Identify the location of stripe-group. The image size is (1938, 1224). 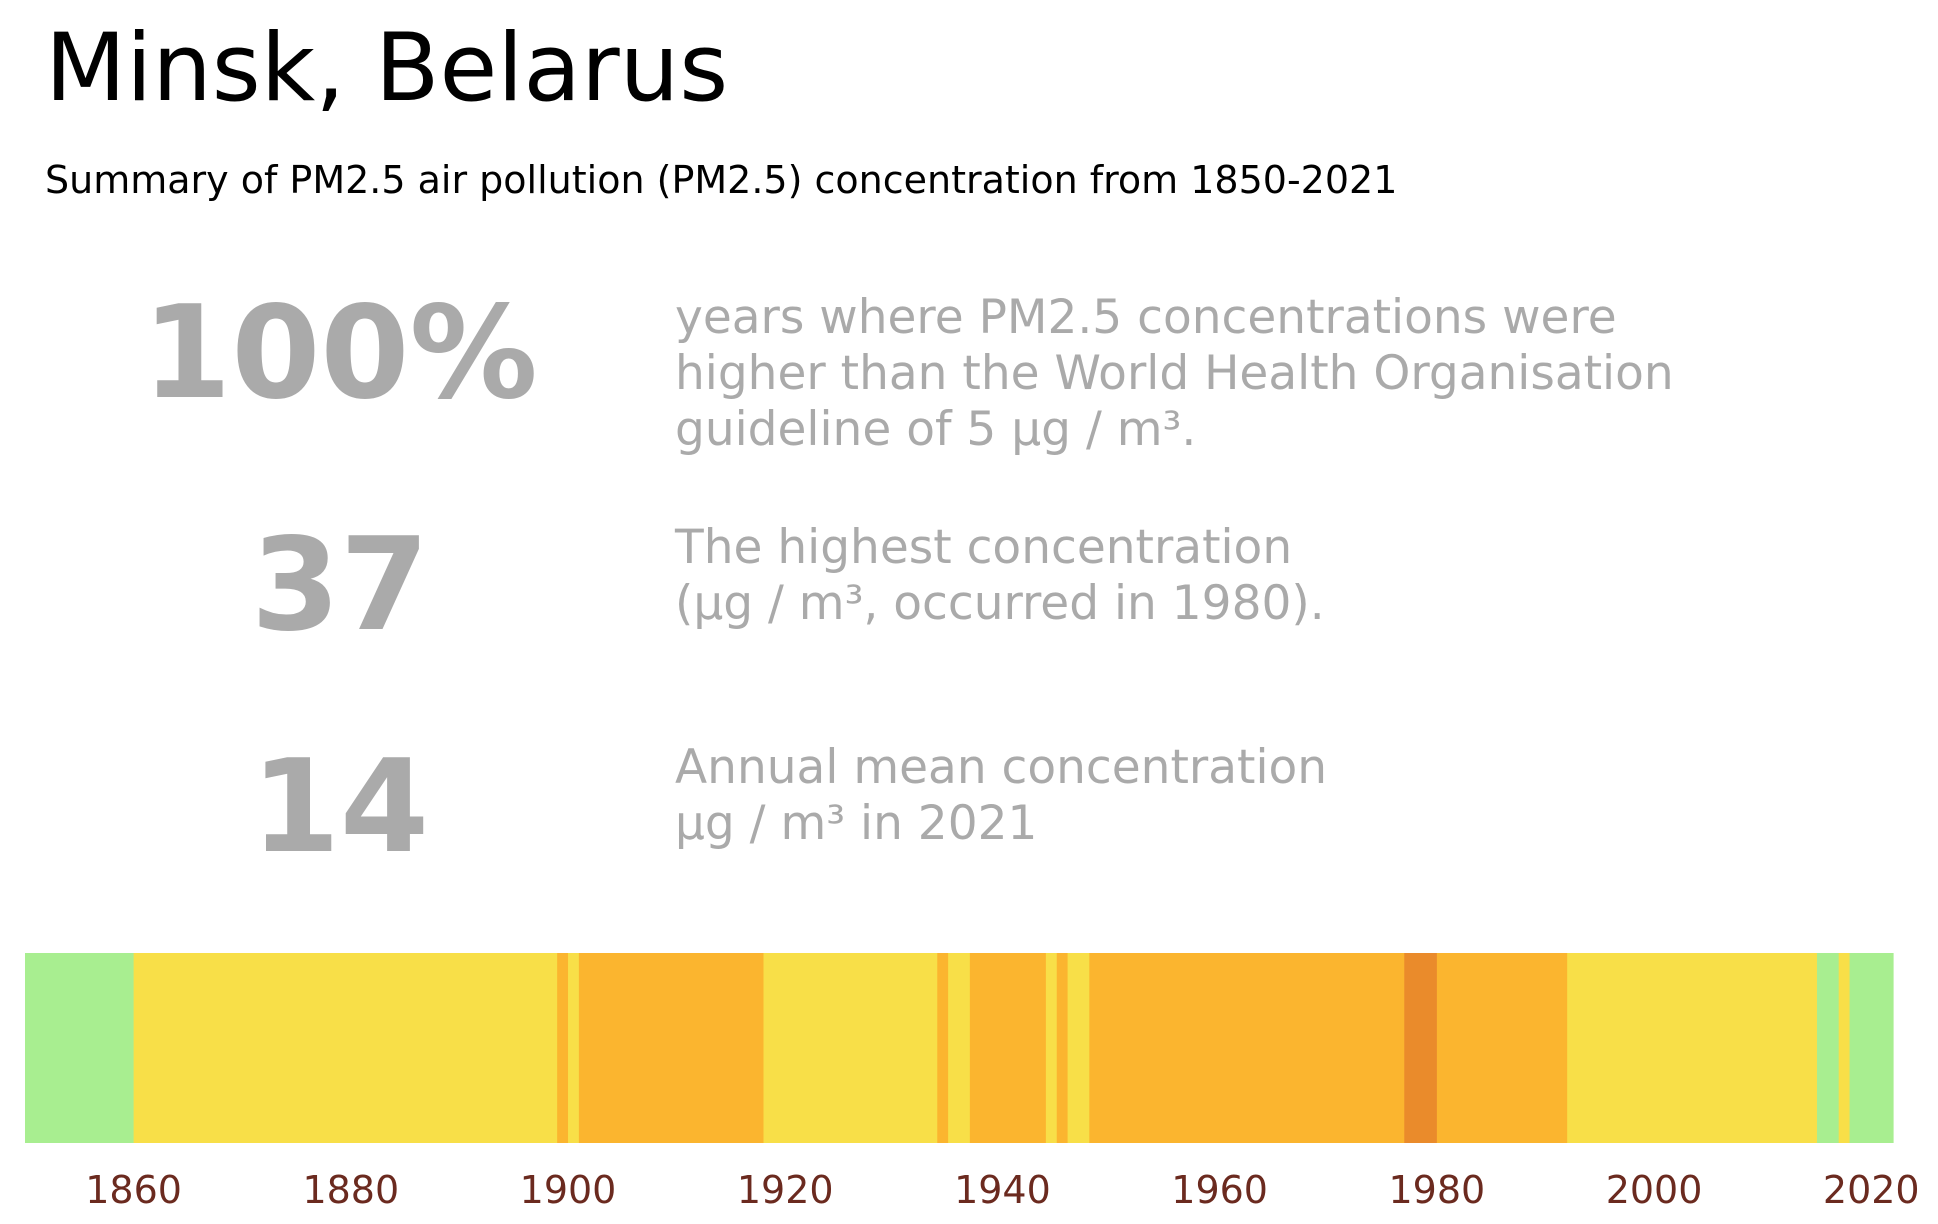
(959, 1048).